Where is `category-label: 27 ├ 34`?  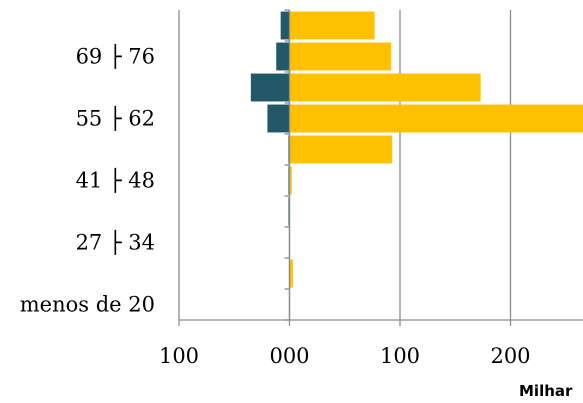
category-label: 27 ├ 34 is located at coordinates (115, 243).